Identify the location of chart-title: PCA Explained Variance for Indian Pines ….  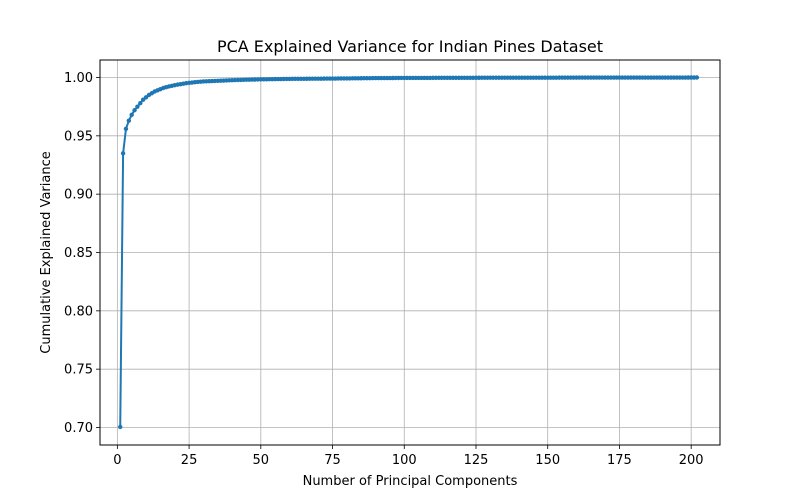
(410, 46).